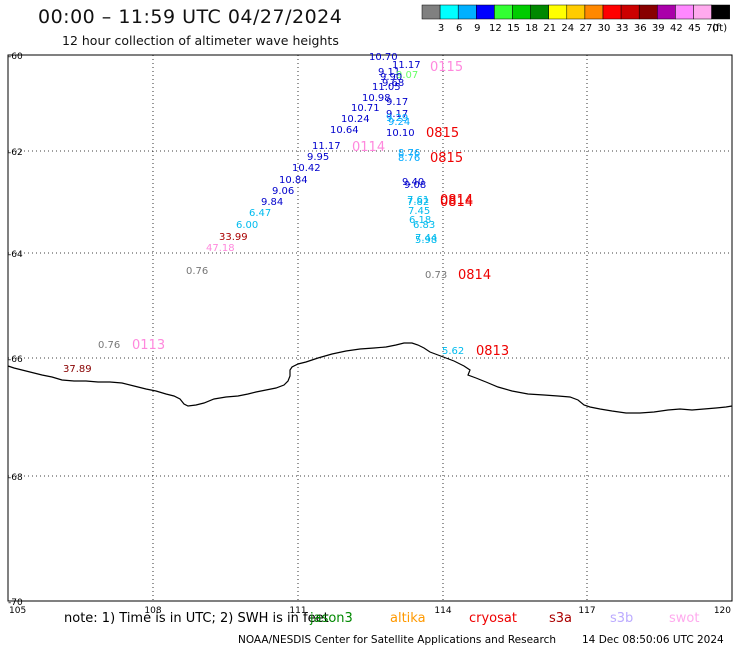  I want to click on longitude-label: 105, so click(17, 611).